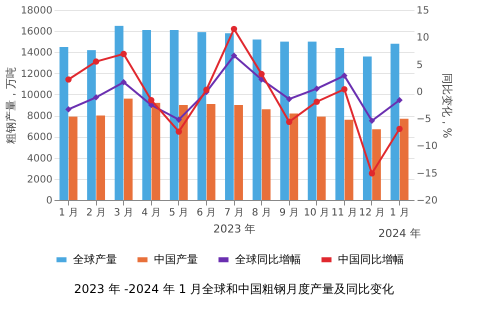  What do you see at coordinates (176, 259) in the screenshot?
I see `legend-label: 中国产量` at bounding box center [176, 259].